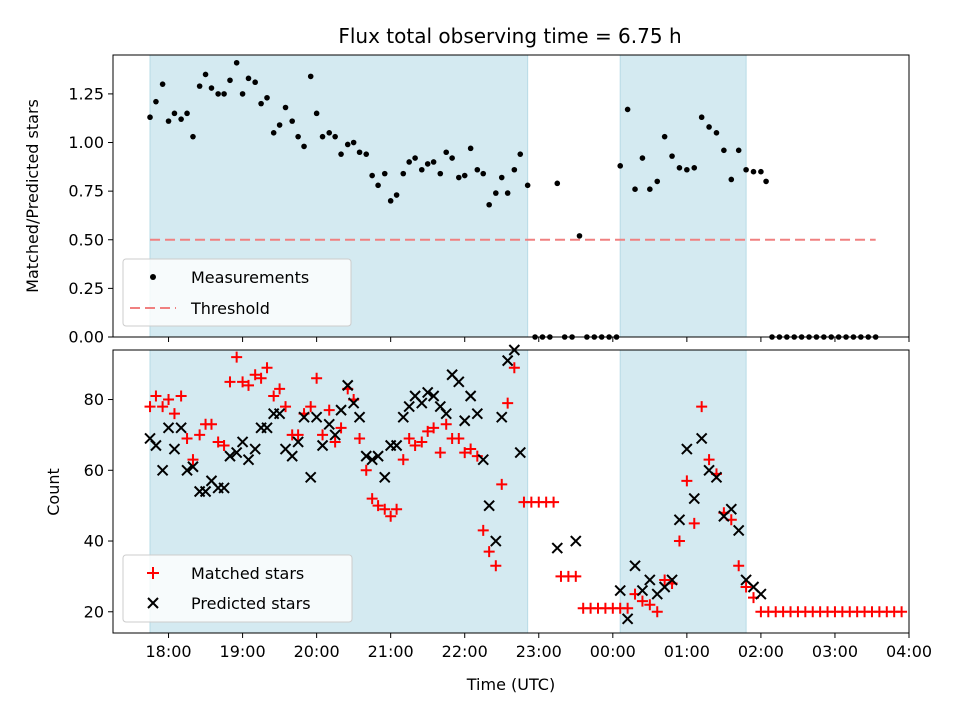  What do you see at coordinates (237, 588) in the screenshot?
I see `bottom-legend-box` at bounding box center [237, 588].